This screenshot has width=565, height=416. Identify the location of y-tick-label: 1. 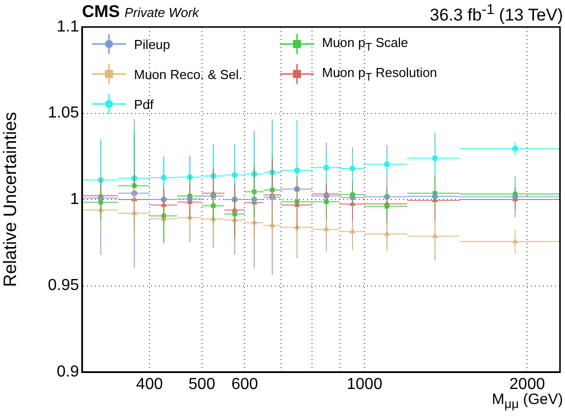
(75, 199).